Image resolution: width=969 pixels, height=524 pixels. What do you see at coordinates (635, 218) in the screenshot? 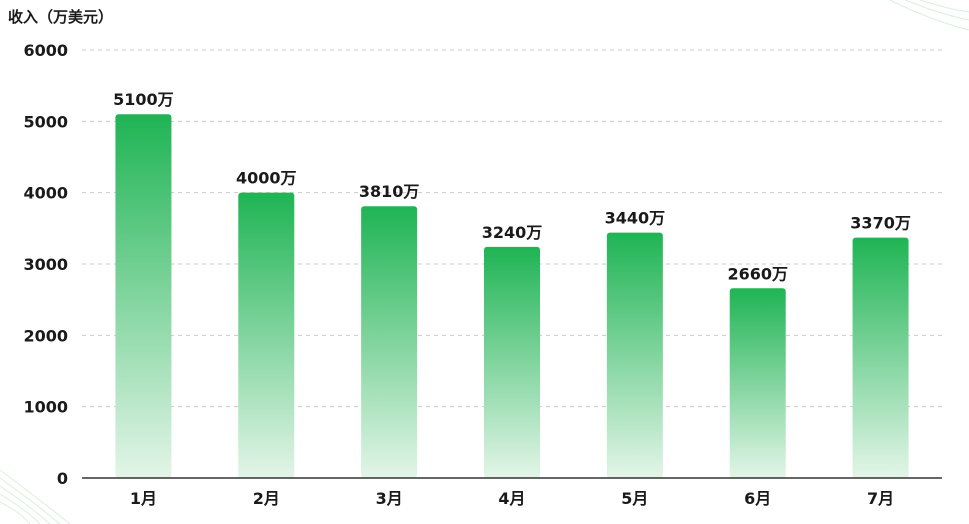
I see `data-label: 3440万` at bounding box center [635, 218].